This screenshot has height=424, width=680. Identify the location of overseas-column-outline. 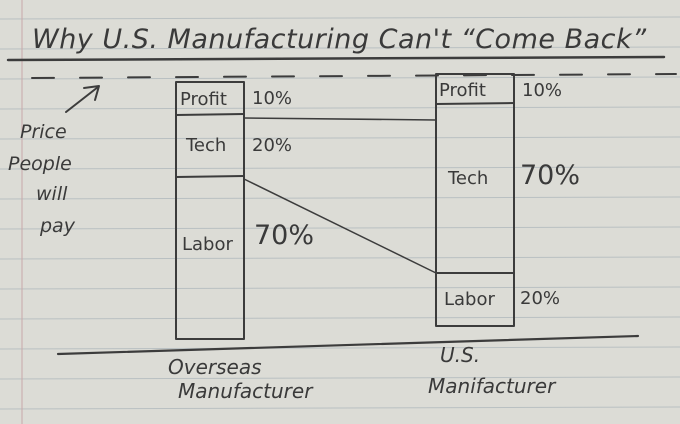
(210, 210).